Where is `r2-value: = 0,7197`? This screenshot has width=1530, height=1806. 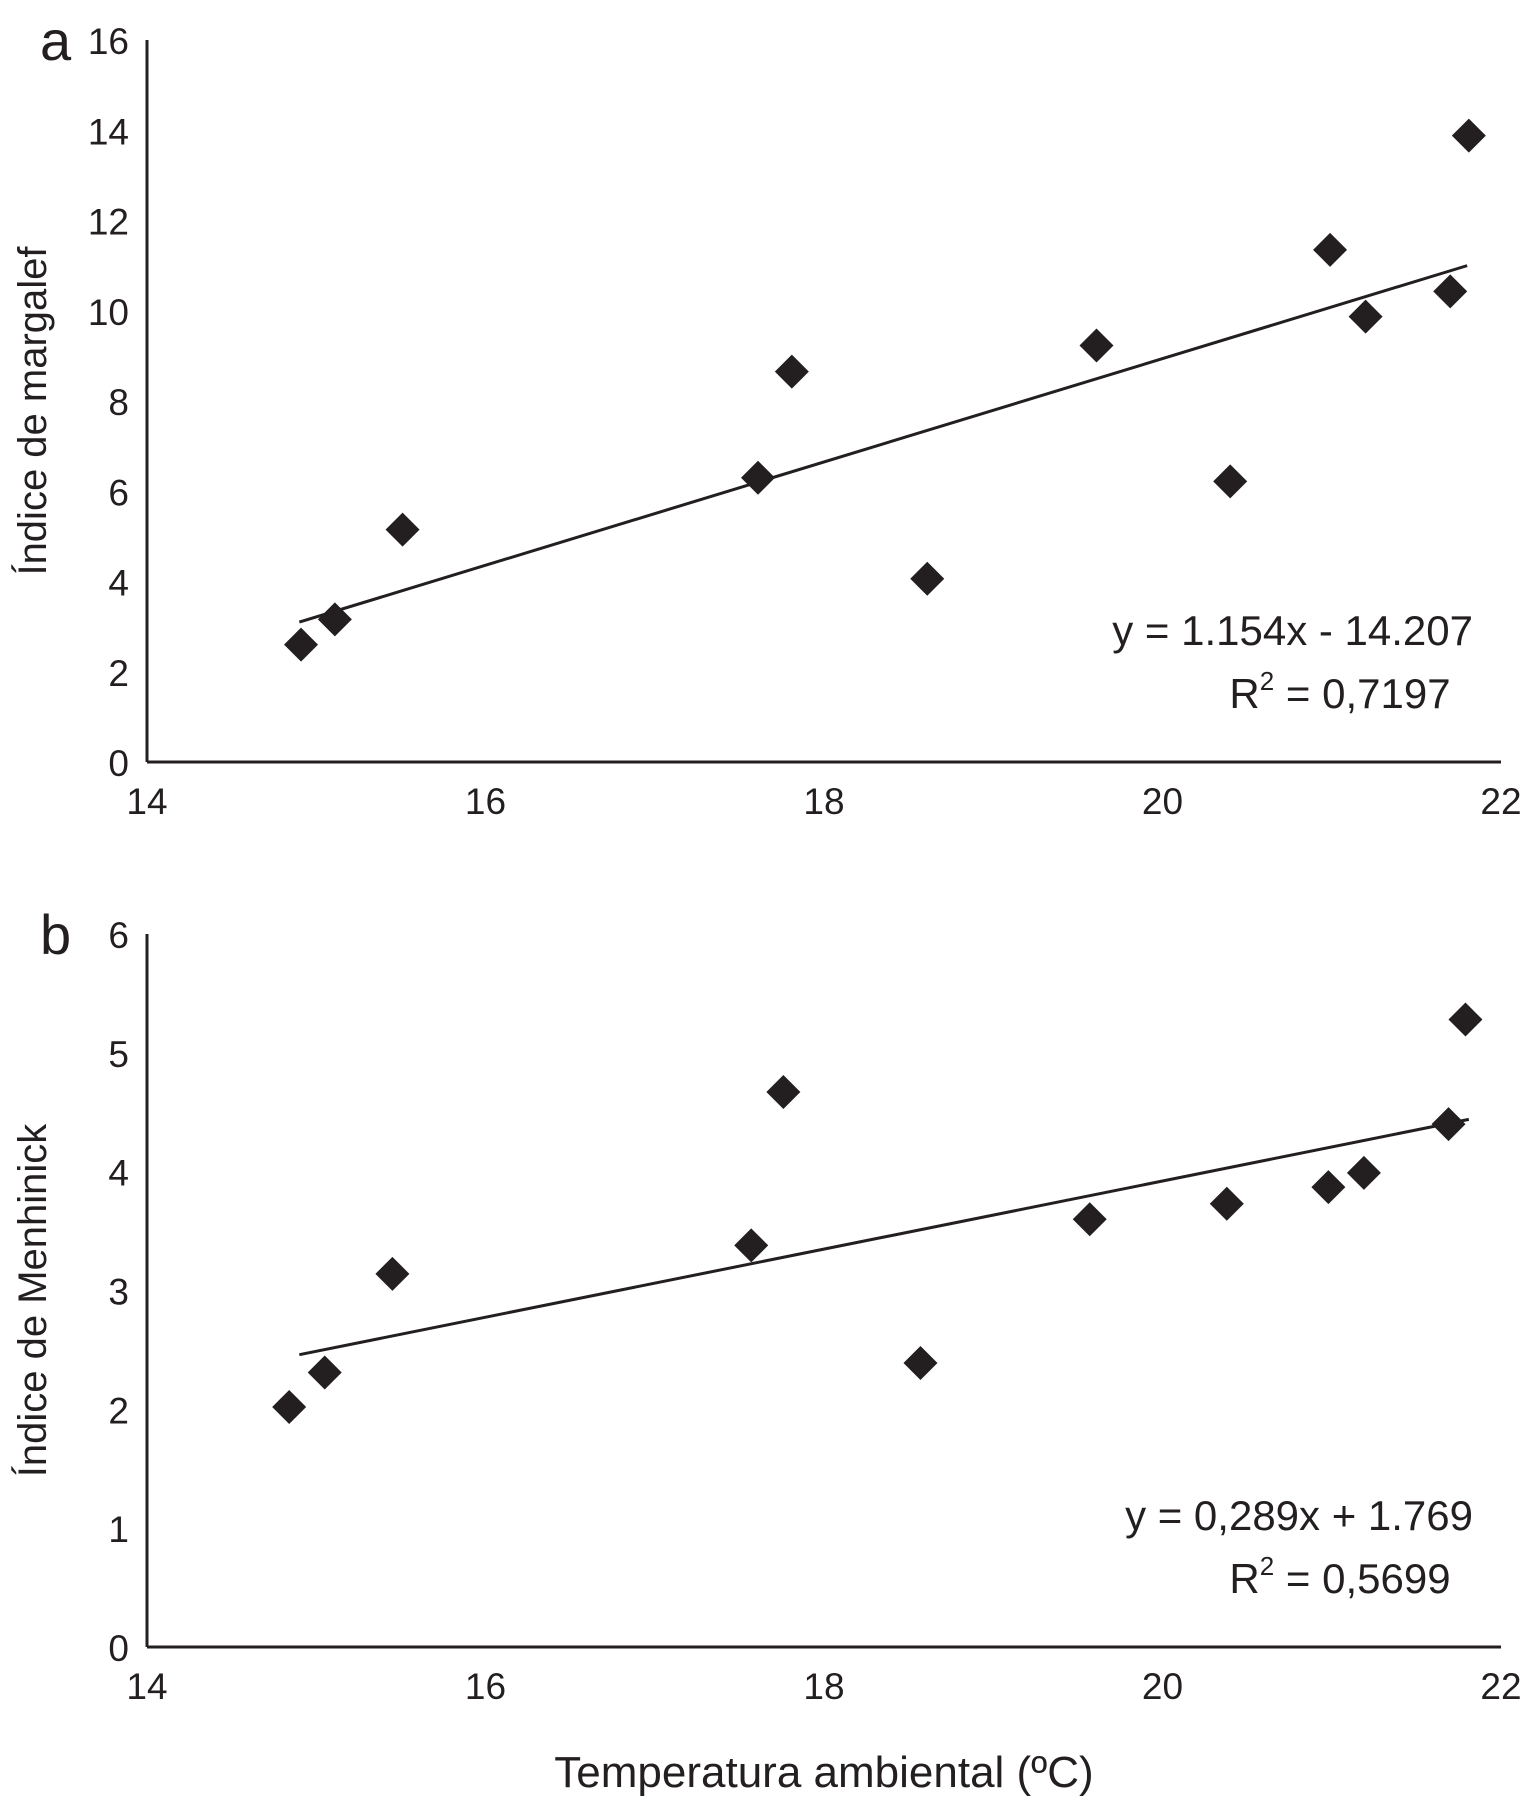
r2-value: = 0,7197 is located at coordinates (1362, 693).